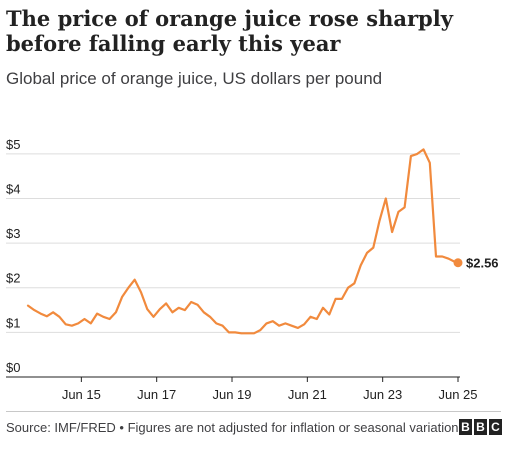 This screenshot has width=507, height=451. Describe the element at coordinates (13, 367) in the screenshot. I see `y-tick-label: $0` at that location.